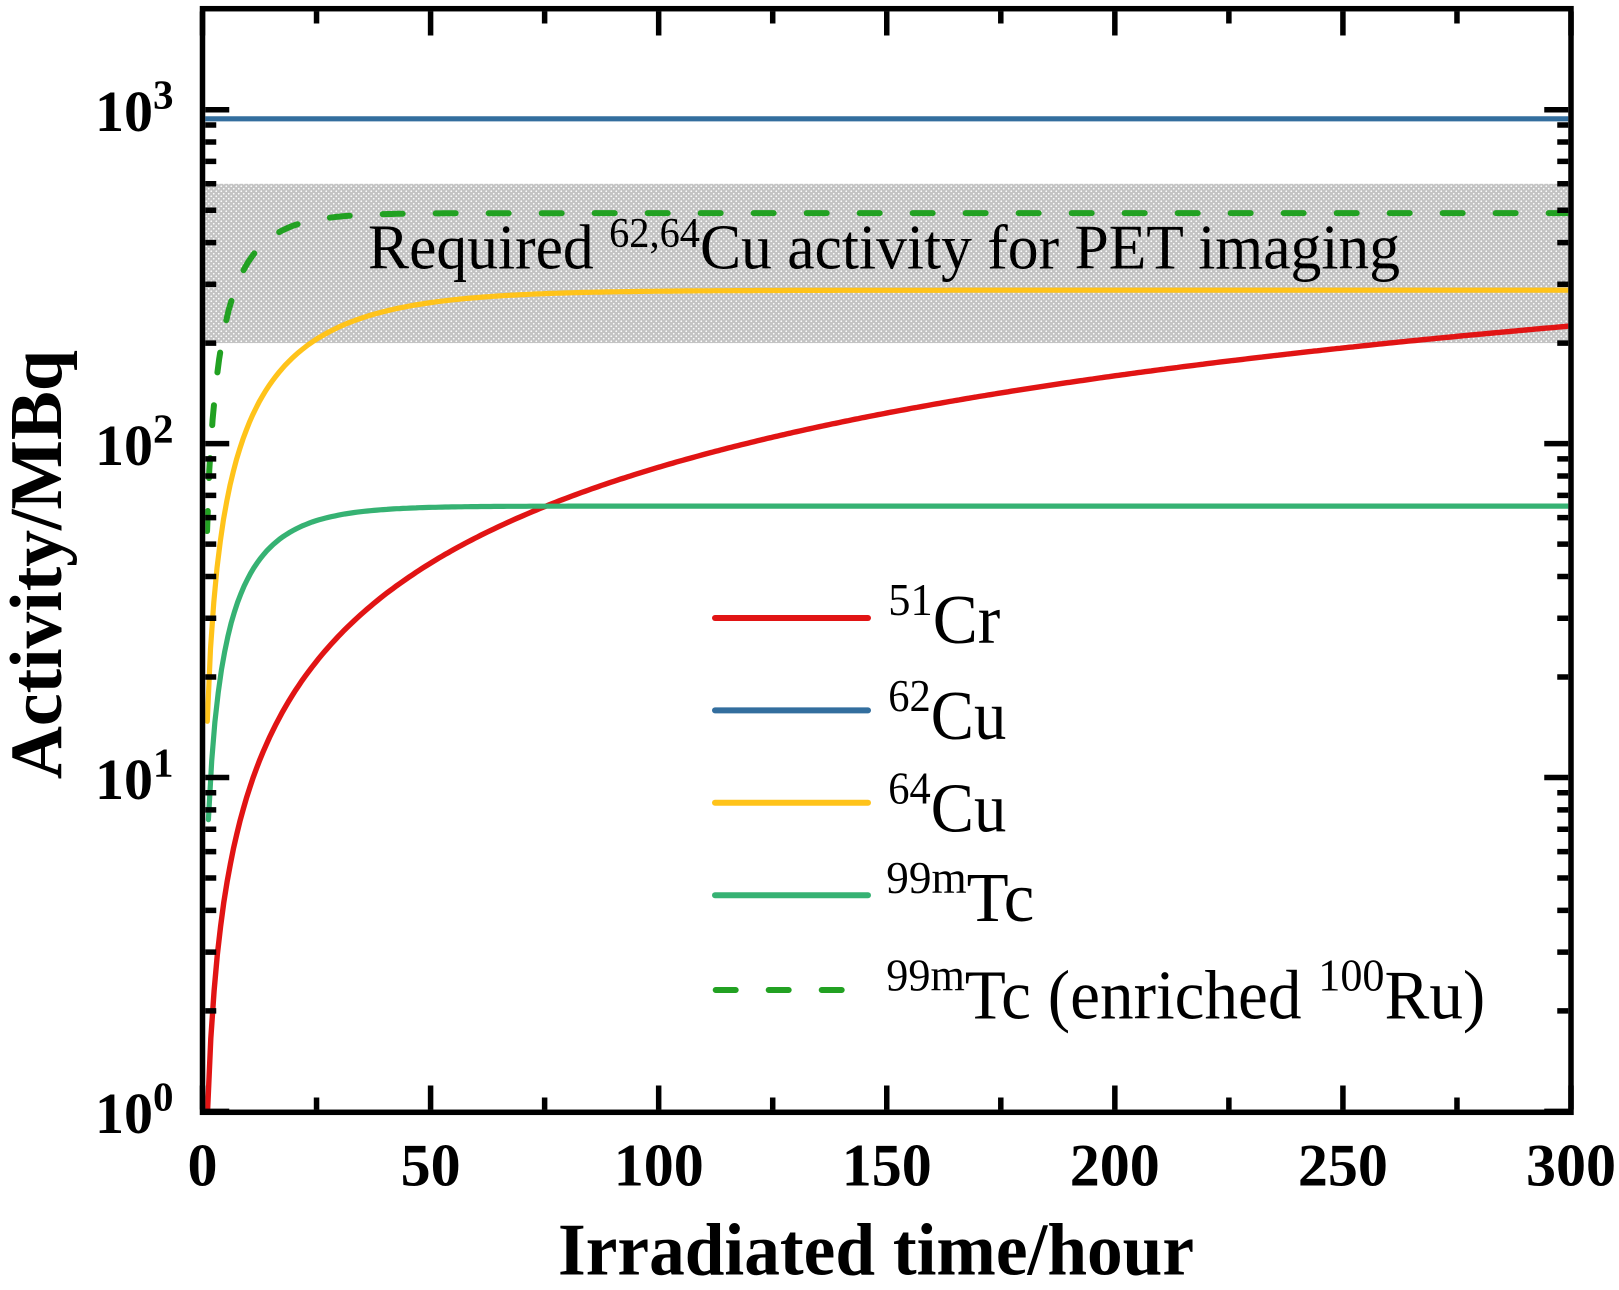 This screenshot has width=1619, height=1290. I want to click on svg-text: 50, so click(431, 1166).